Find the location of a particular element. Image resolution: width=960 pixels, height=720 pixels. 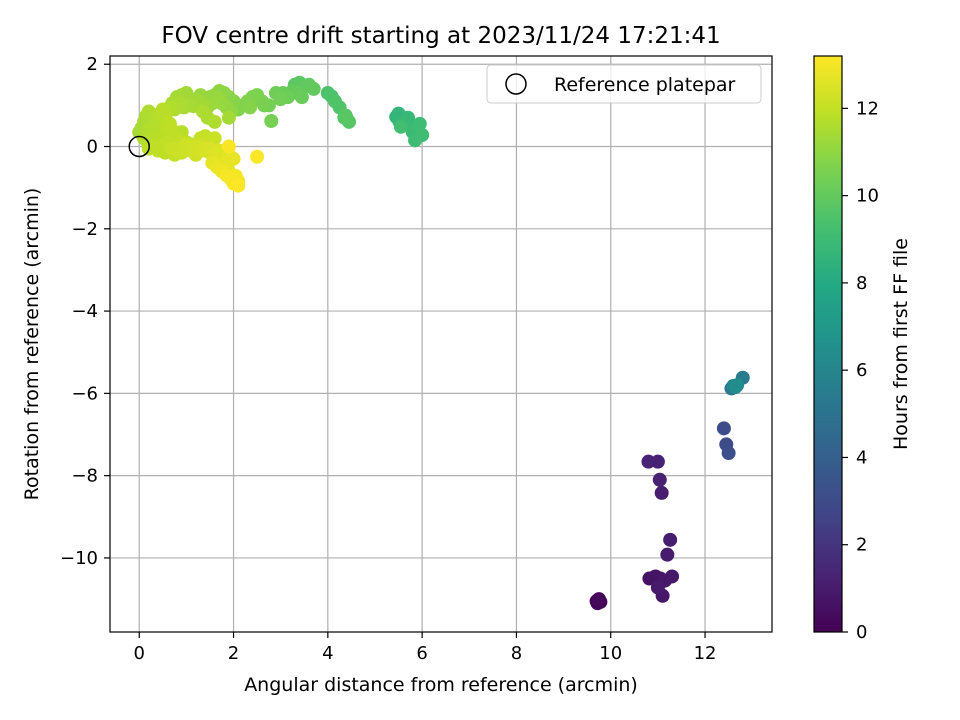

colorbar: 0 2 4 6 8 10 12 Hours from first FF file is located at coordinates (862, 349).